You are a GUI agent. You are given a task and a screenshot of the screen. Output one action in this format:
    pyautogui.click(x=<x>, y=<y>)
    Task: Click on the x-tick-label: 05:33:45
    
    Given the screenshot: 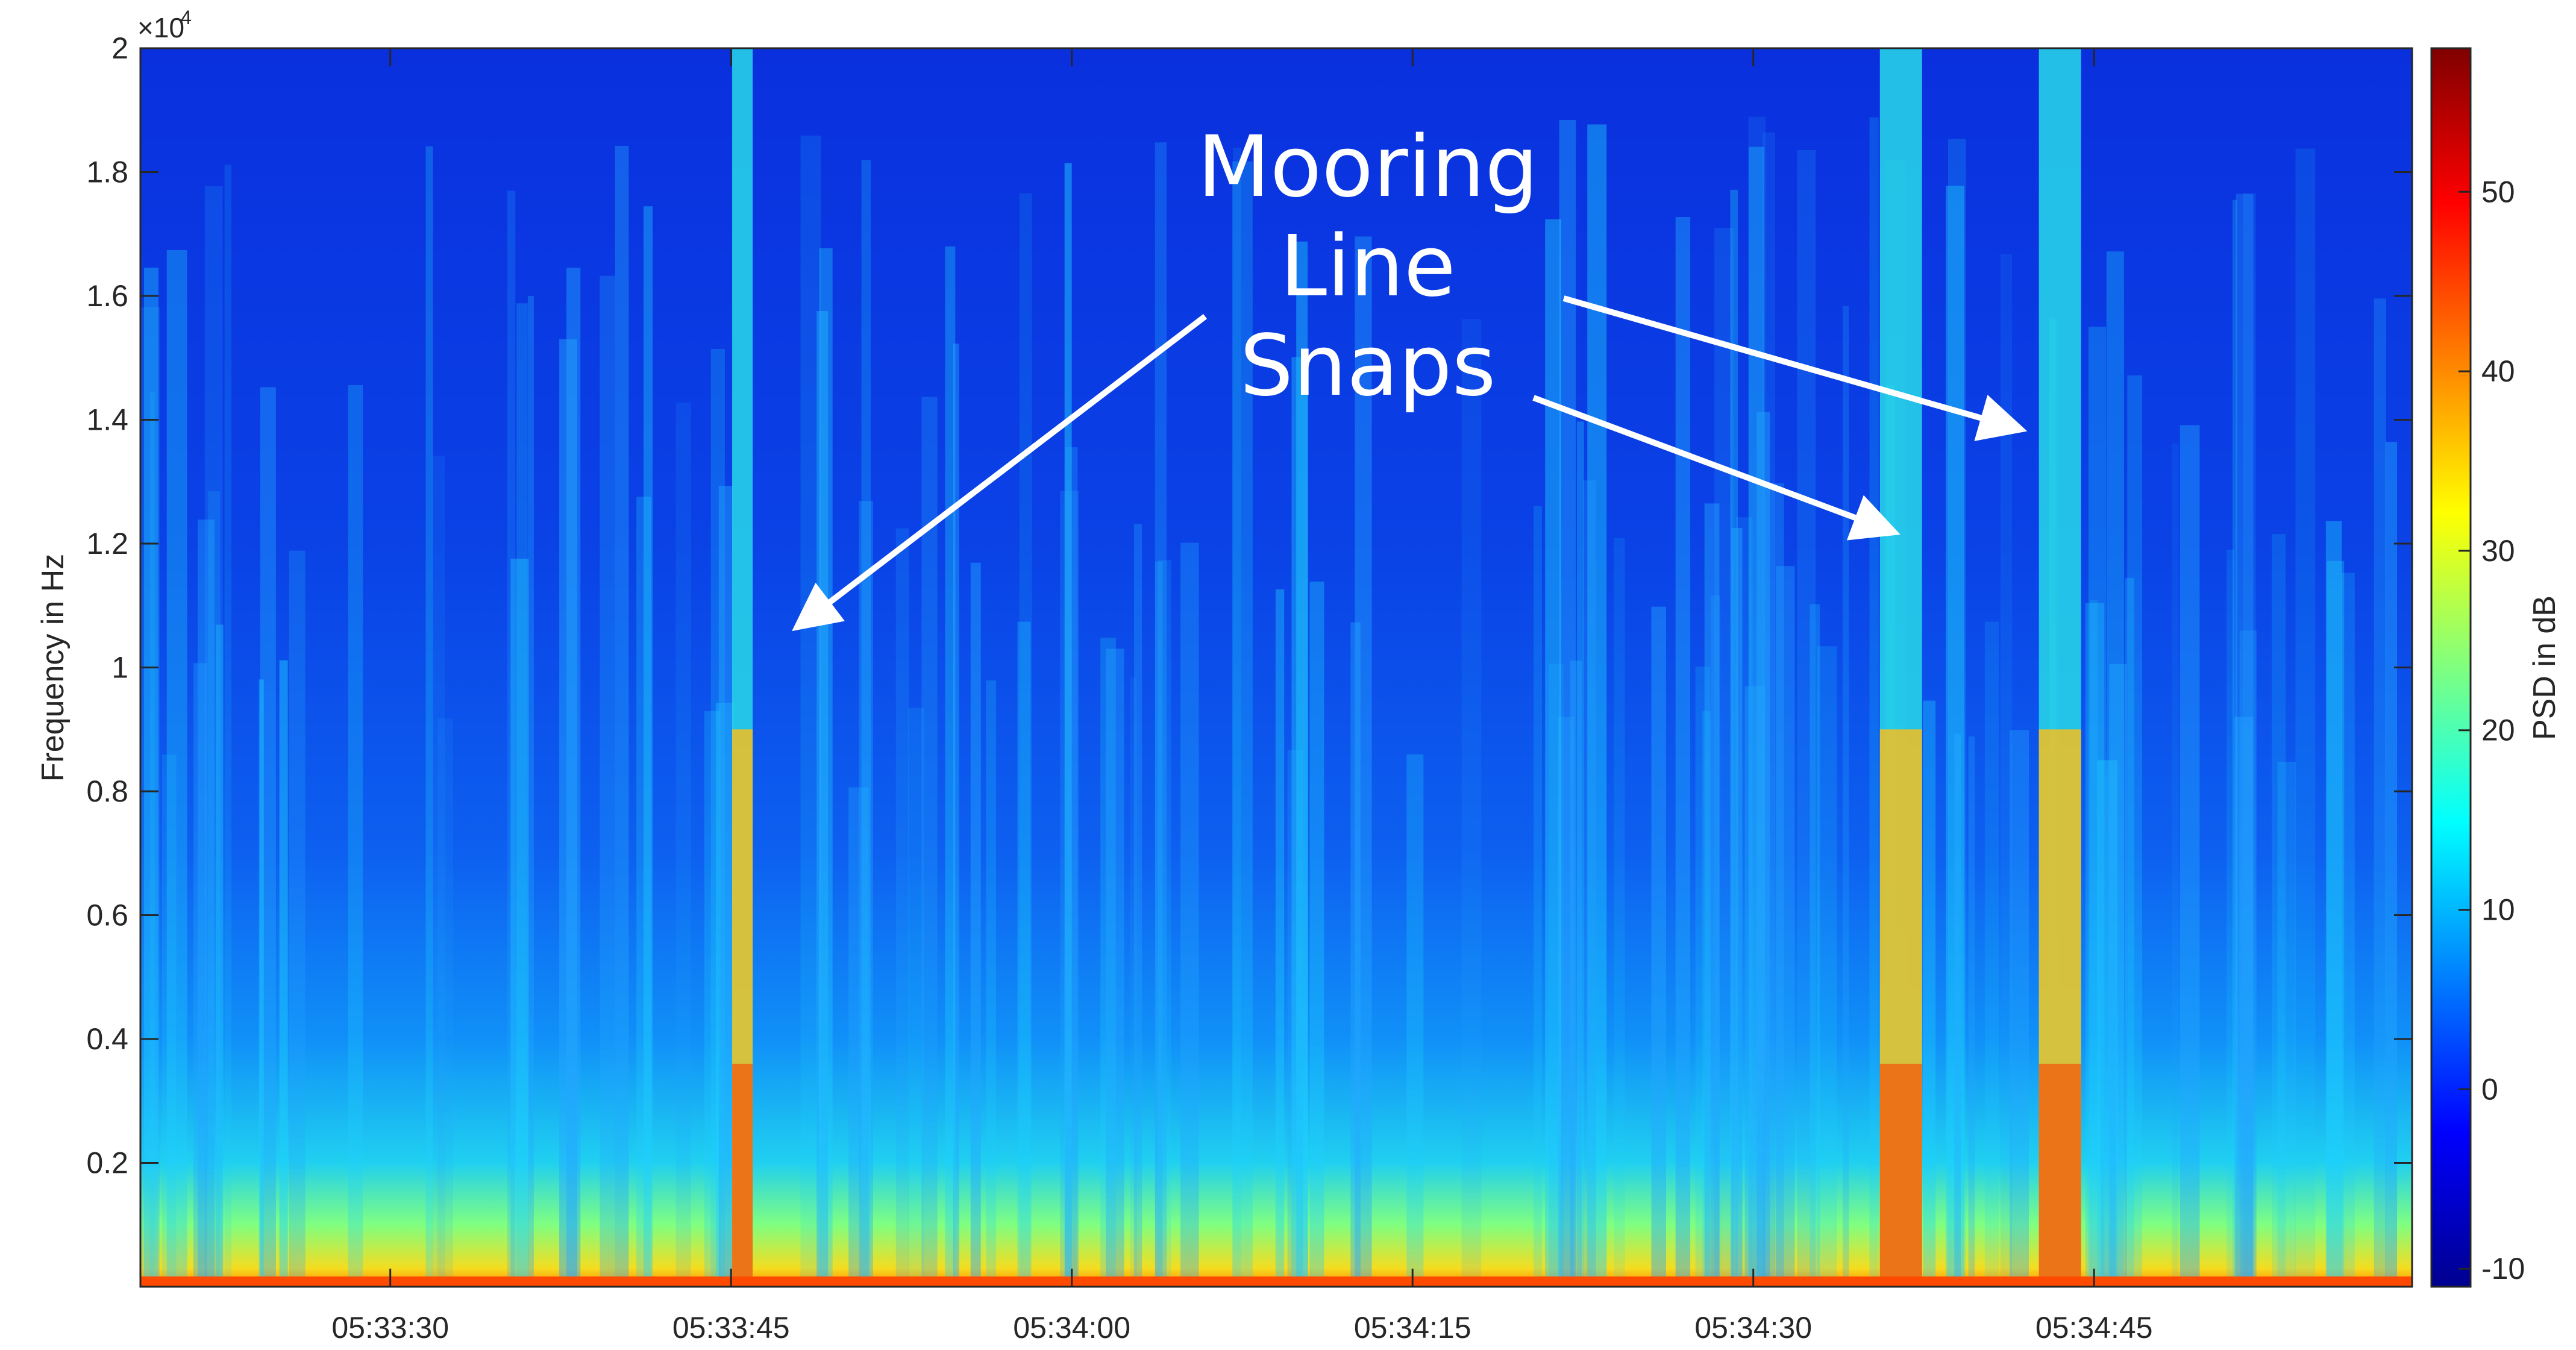 What is the action you would take?
    pyautogui.click(x=731, y=1328)
    